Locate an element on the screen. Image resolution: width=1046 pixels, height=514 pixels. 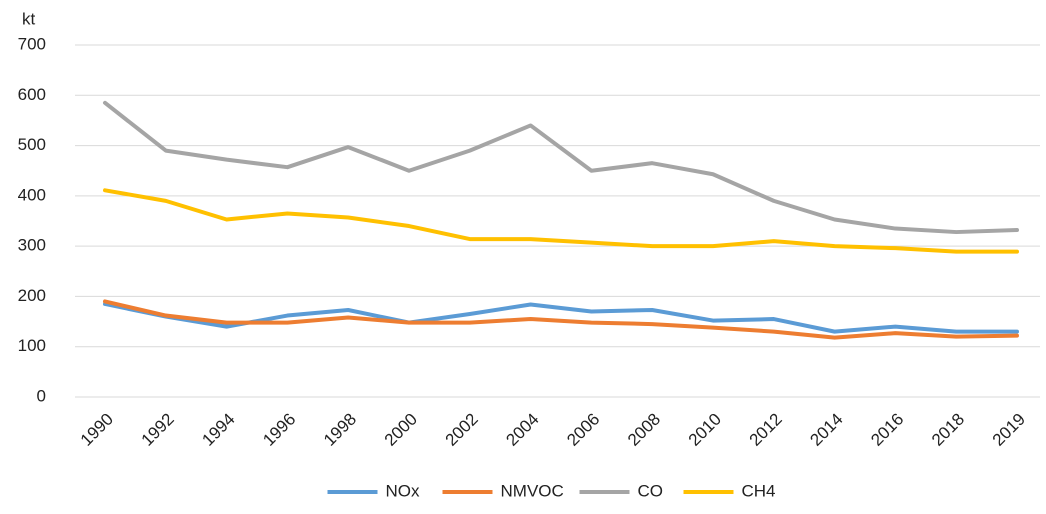
x-tick-label: 2012 is located at coordinates (766, 430).